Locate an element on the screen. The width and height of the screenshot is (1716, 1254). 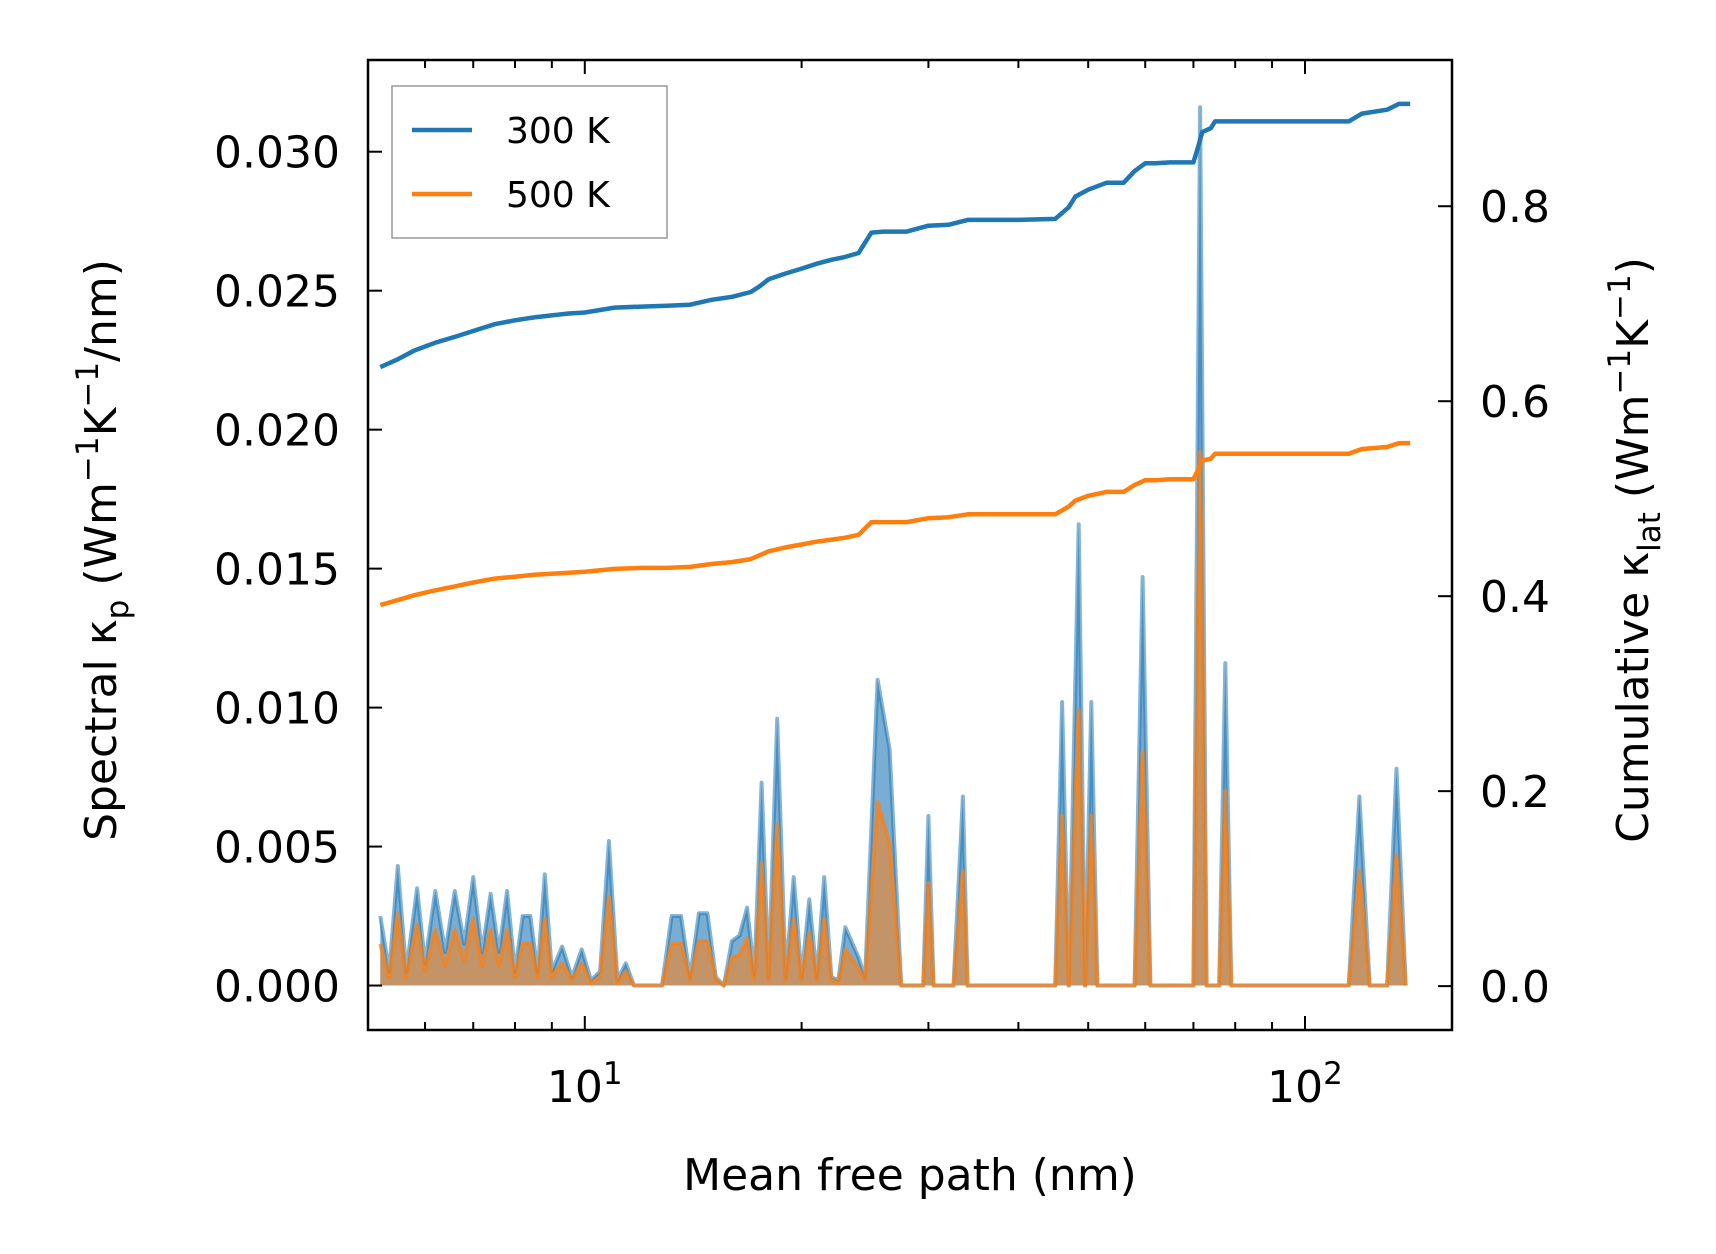
right-y-axis-title-subscript: lat is located at coordinates (1650, 532).